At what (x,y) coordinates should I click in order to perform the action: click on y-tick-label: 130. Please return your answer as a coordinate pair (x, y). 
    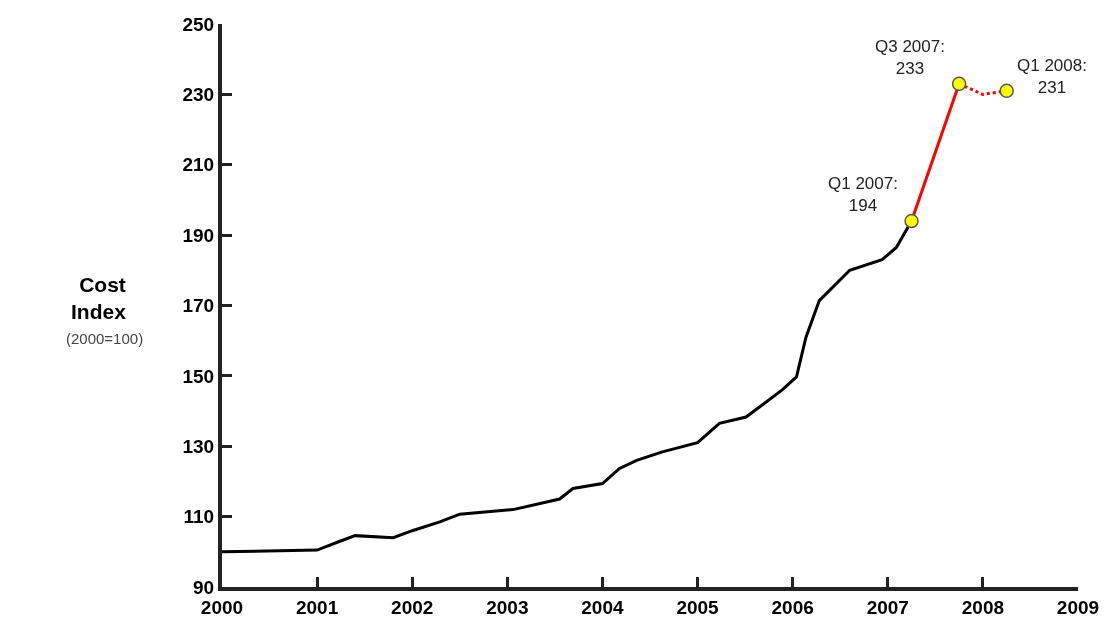
    Looking at the image, I should click on (198, 446).